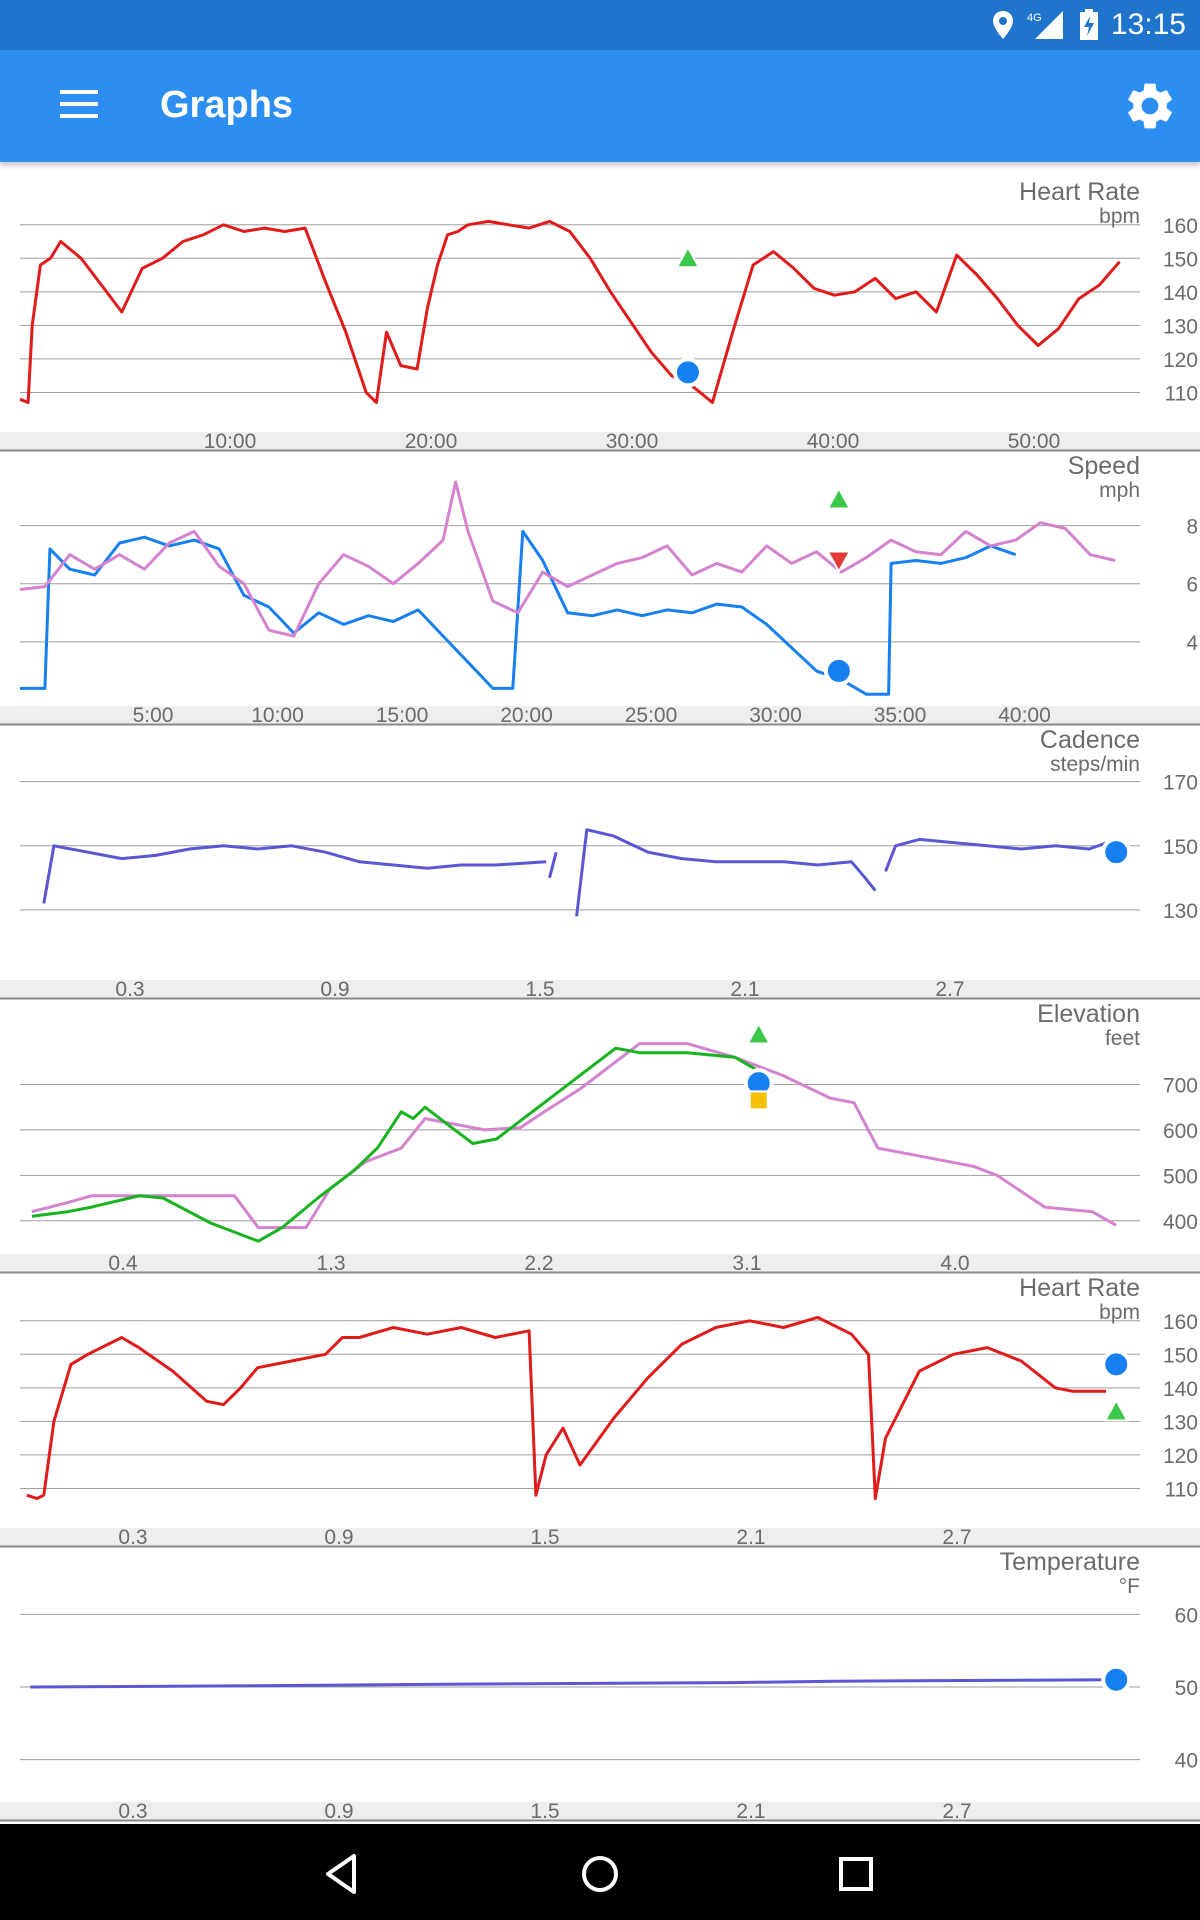 This screenshot has width=1200, height=1920. Describe the element at coordinates (954, 1263) in the screenshot. I see `x-tick-label: 4.0` at that location.